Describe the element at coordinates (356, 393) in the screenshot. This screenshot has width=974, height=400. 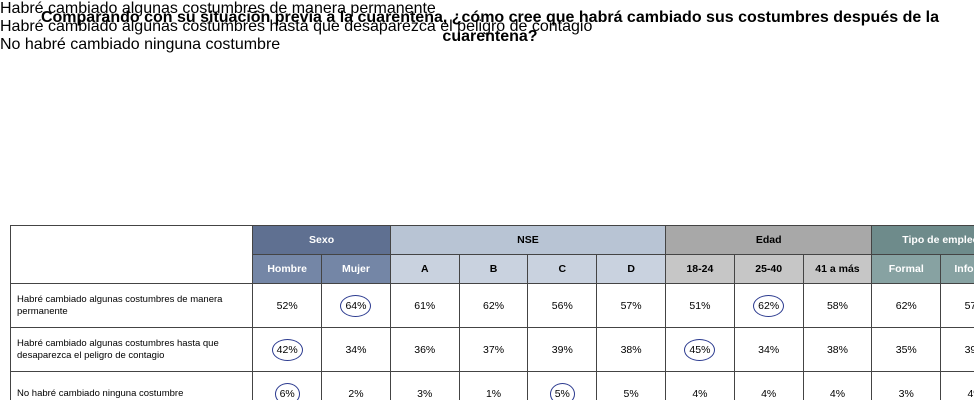
I see `cell-value: 2%` at that location.